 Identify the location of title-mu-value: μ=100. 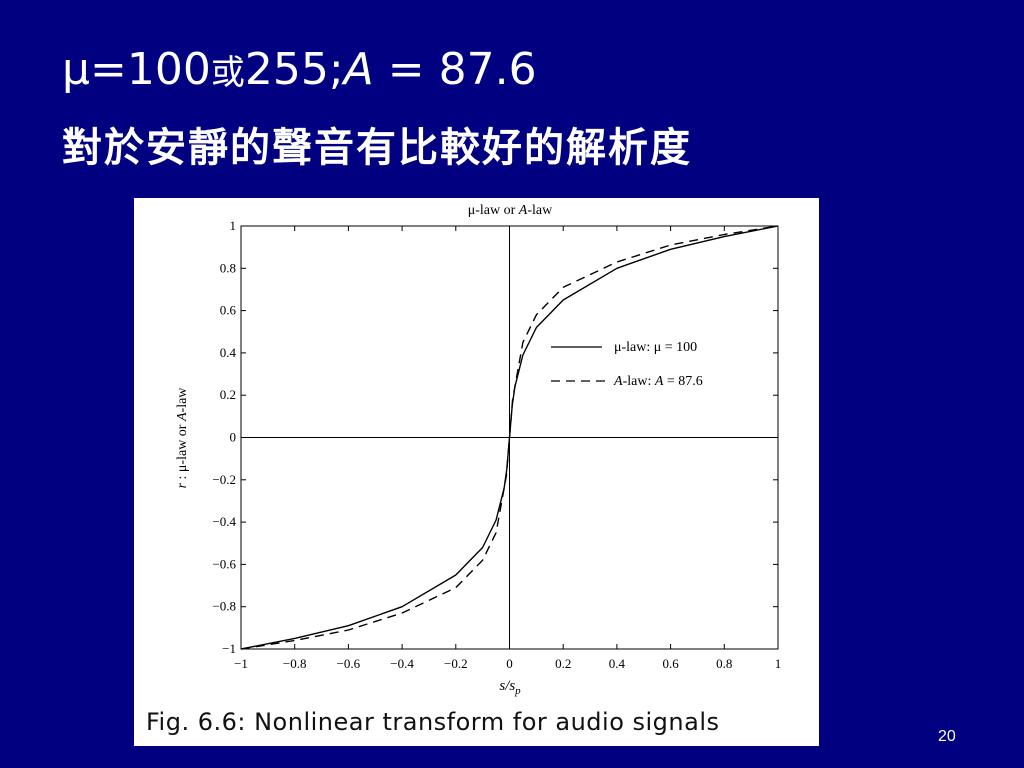
(136, 69).